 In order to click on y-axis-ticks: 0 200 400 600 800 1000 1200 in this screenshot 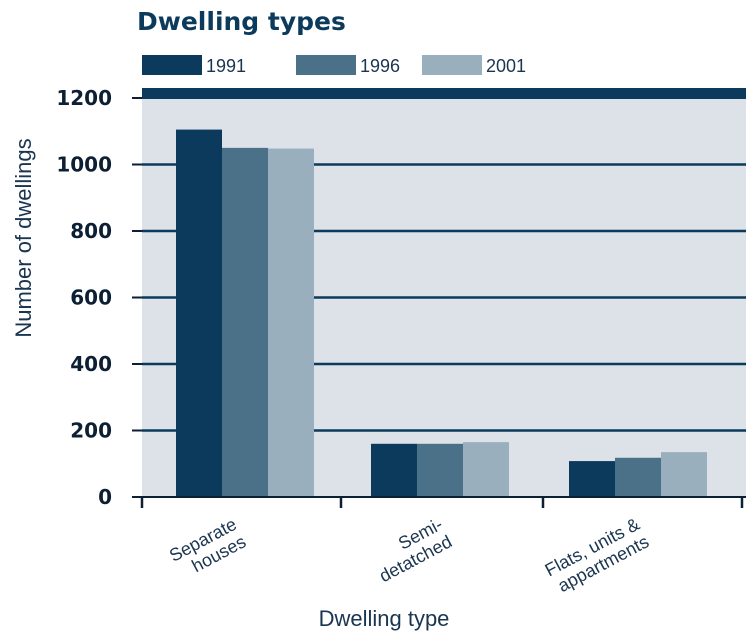, I will do `click(99, 297)`.